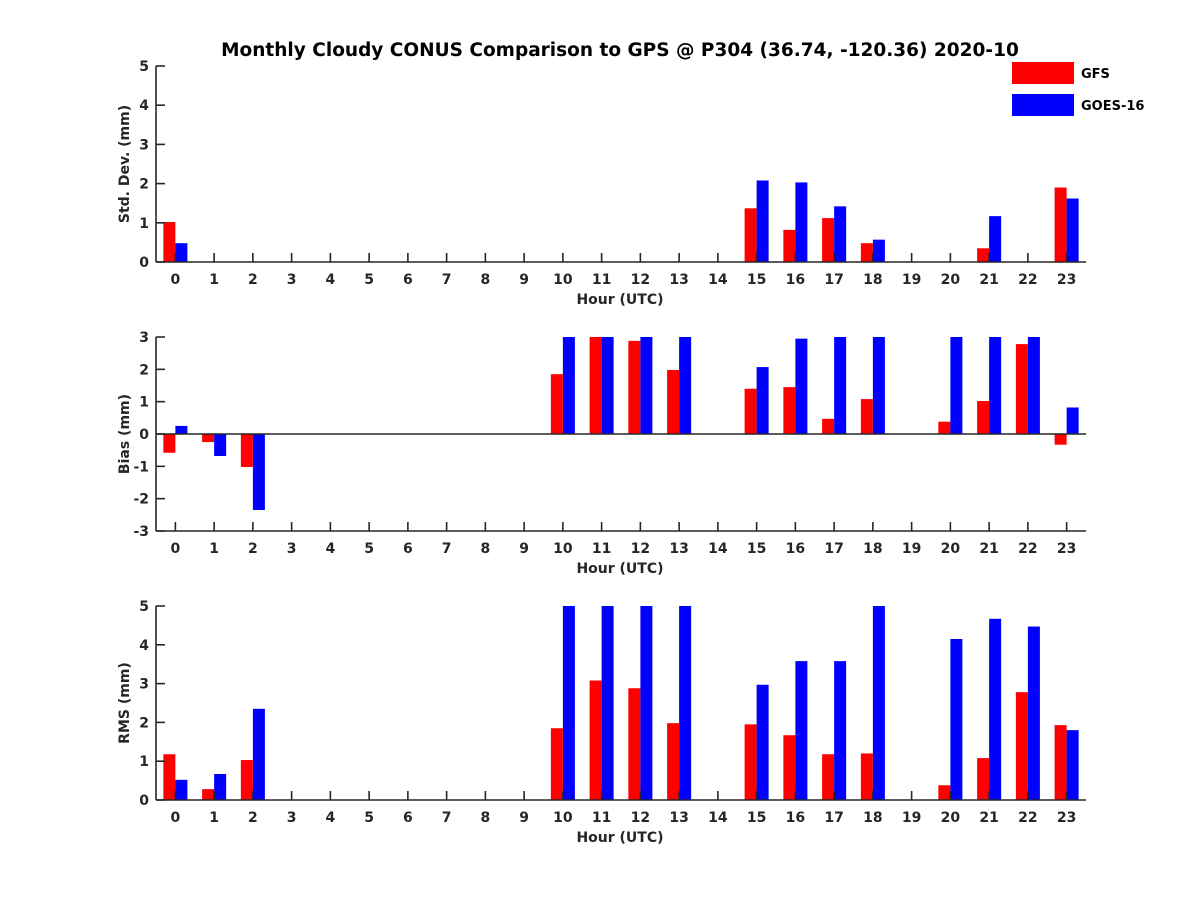 The height and width of the screenshot is (900, 1200). What do you see at coordinates (718, 280) in the screenshot?
I see `x-tick-label: 14` at bounding box center [718, 280].